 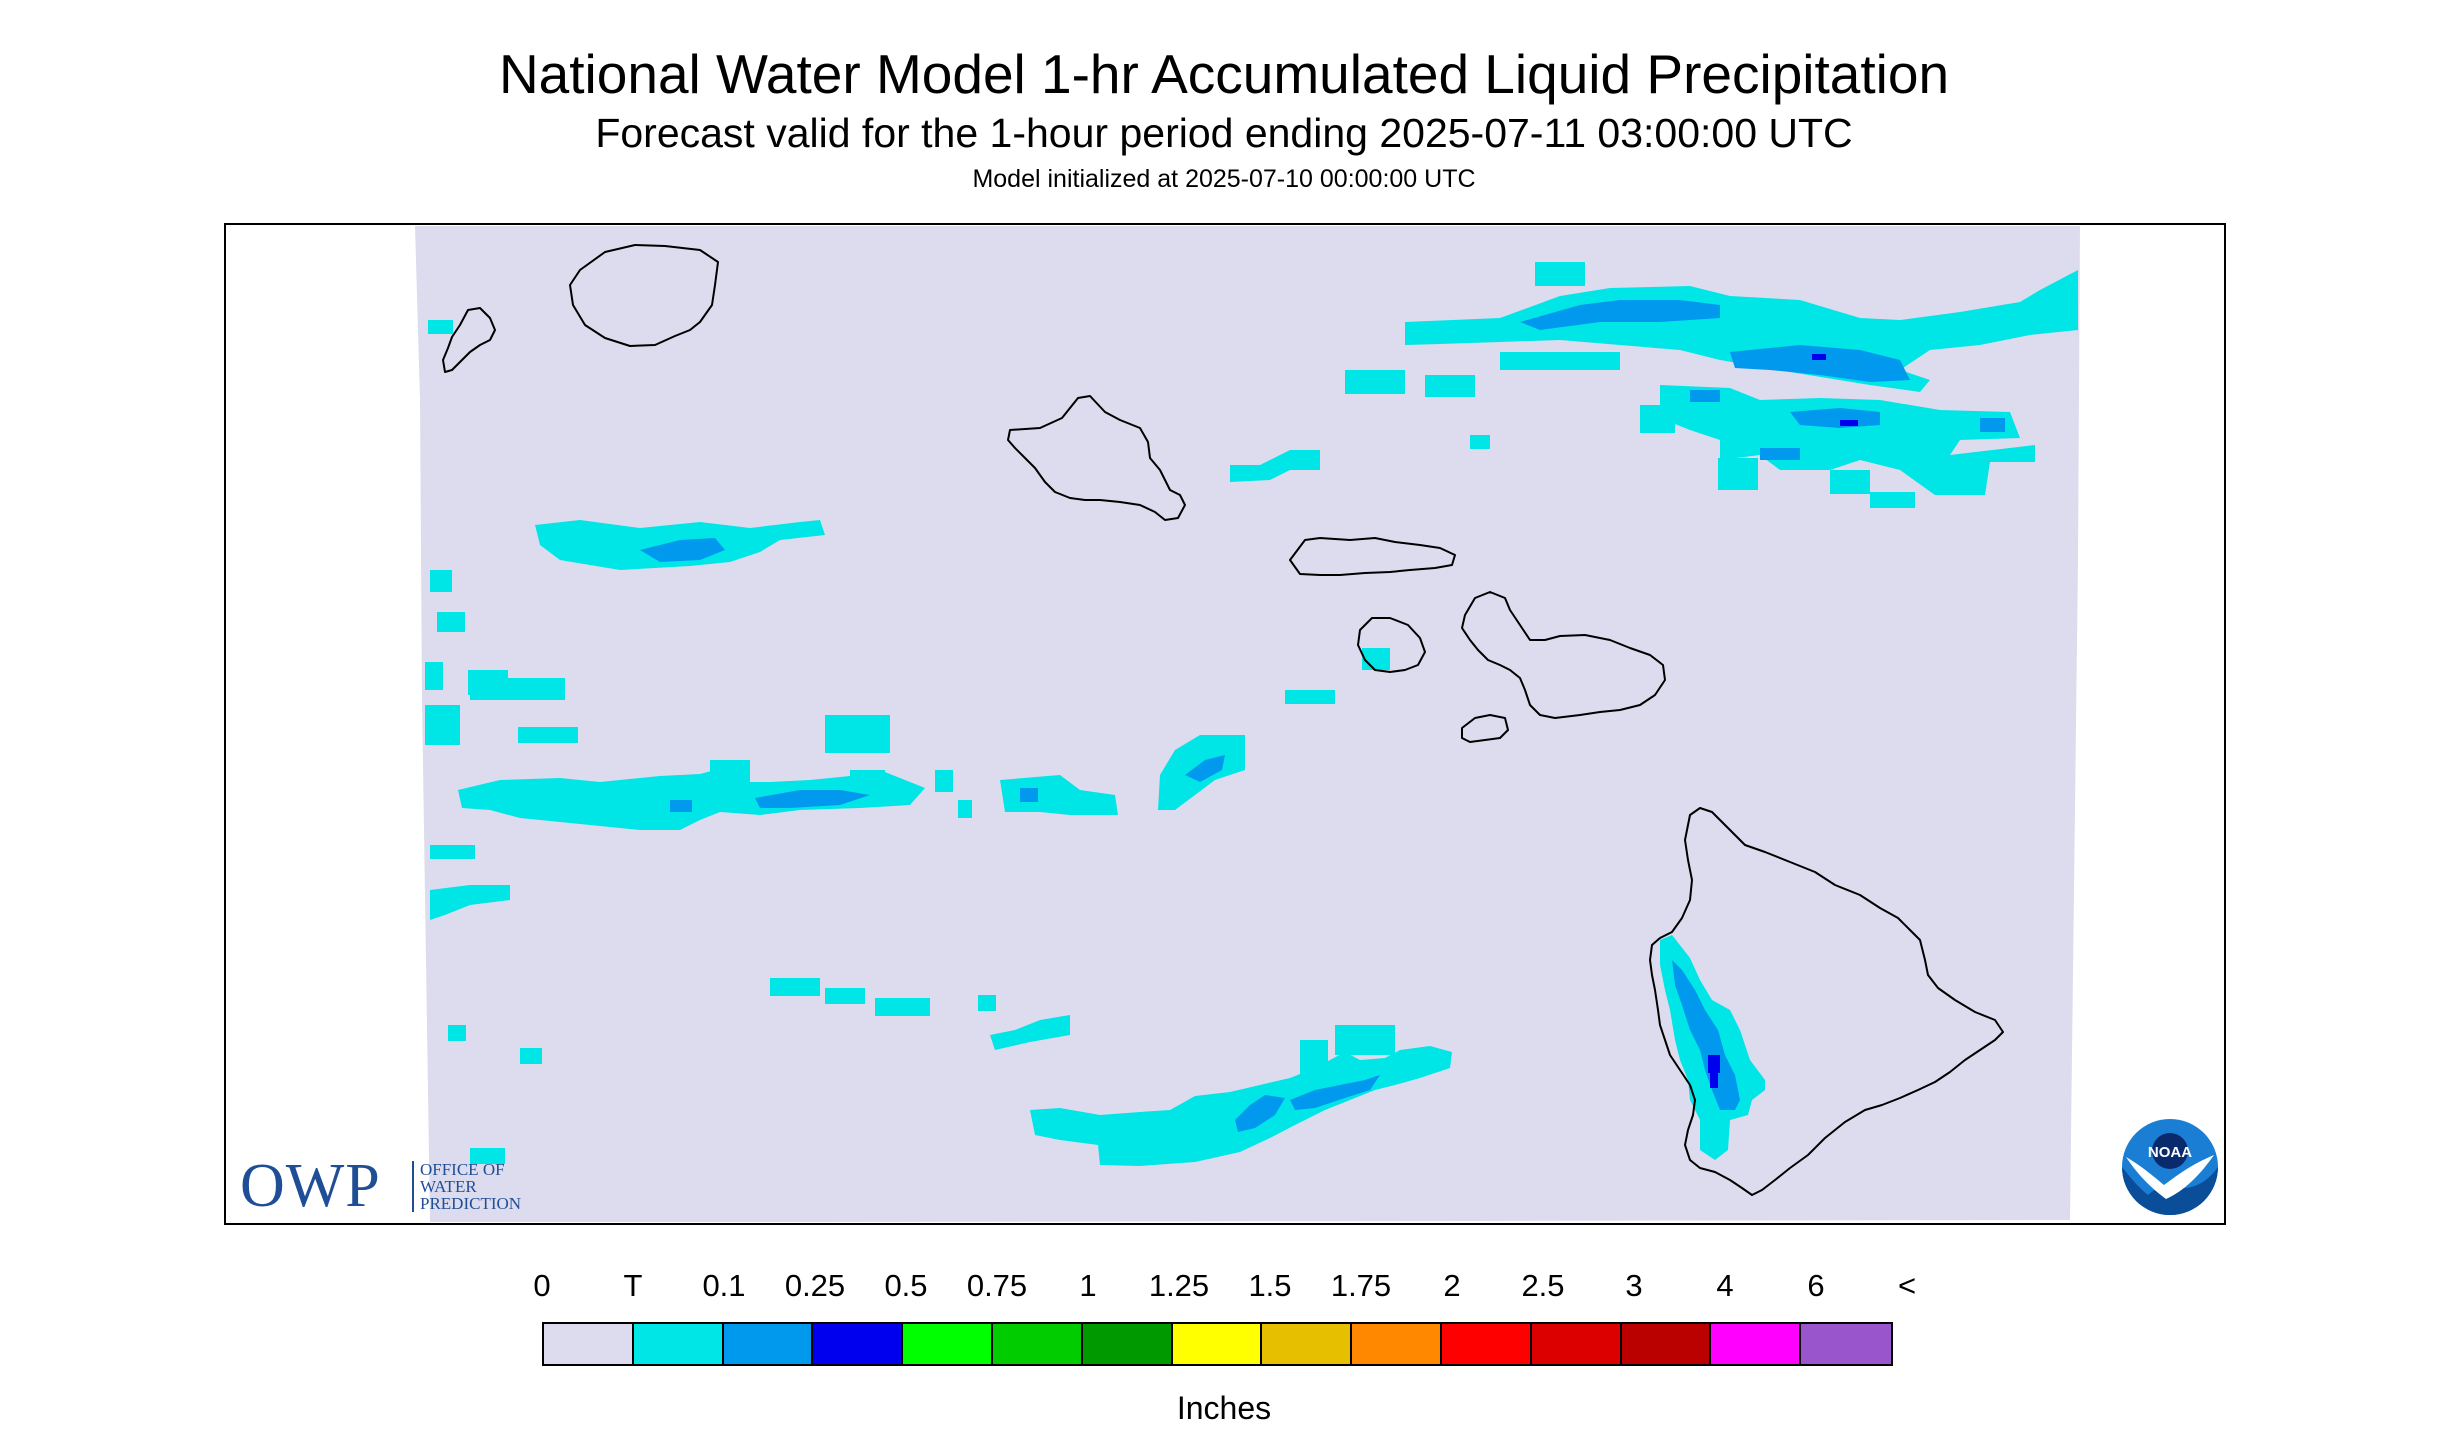 I want to click on legend-tick-label: 2.5, so click(x=1543, y=1285).